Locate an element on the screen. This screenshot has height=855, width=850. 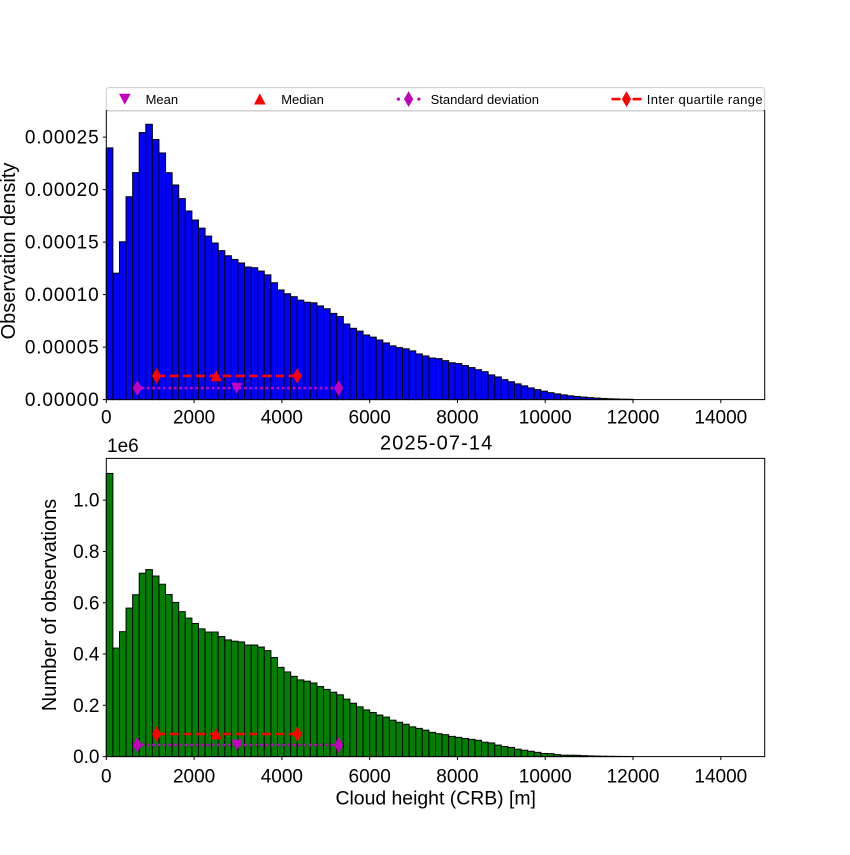
svg-text: 0.4 is located at coordinates (86, 655).